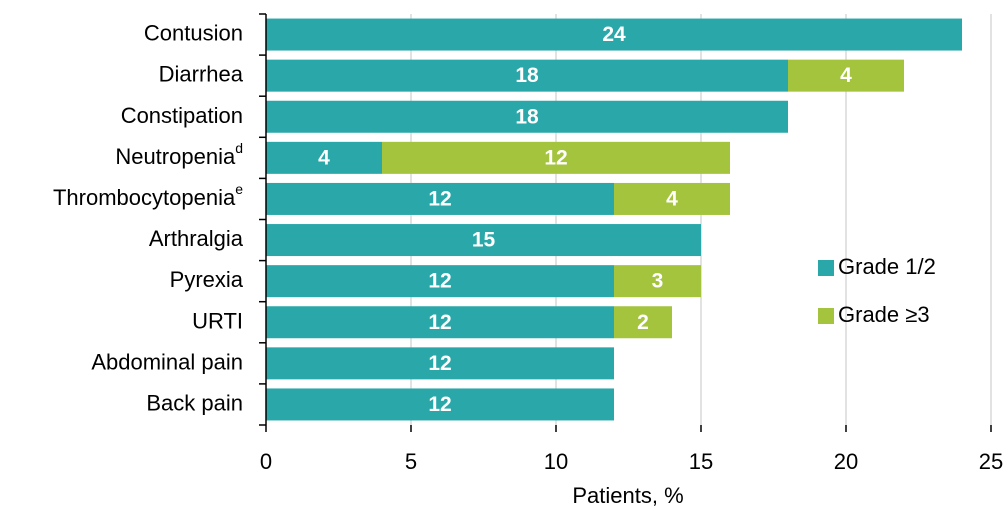  I want to click on legend-label: Grade ≥3, so click(884, 314).